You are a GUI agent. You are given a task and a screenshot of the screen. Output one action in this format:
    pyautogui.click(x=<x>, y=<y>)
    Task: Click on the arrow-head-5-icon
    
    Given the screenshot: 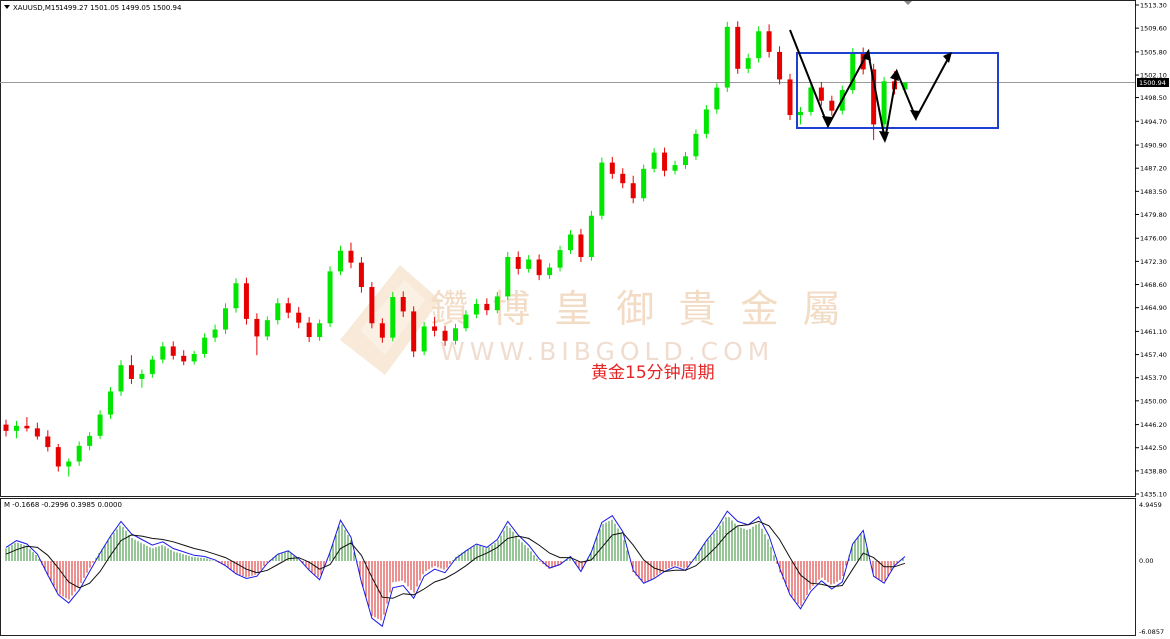 What is the action you would take?
    pyautogui.click(x=915, y=115)
    